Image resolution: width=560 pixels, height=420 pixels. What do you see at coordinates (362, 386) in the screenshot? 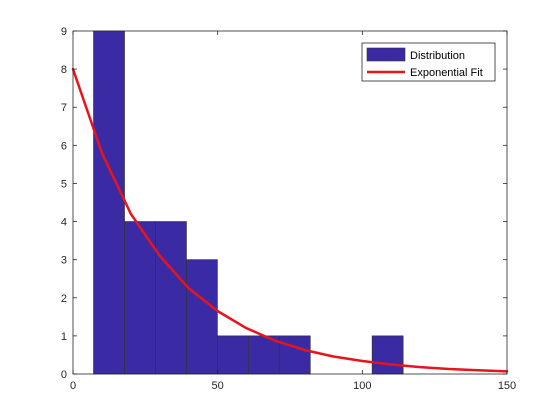
I see `x-tick-label: 100` at bounding box center [362, 386].